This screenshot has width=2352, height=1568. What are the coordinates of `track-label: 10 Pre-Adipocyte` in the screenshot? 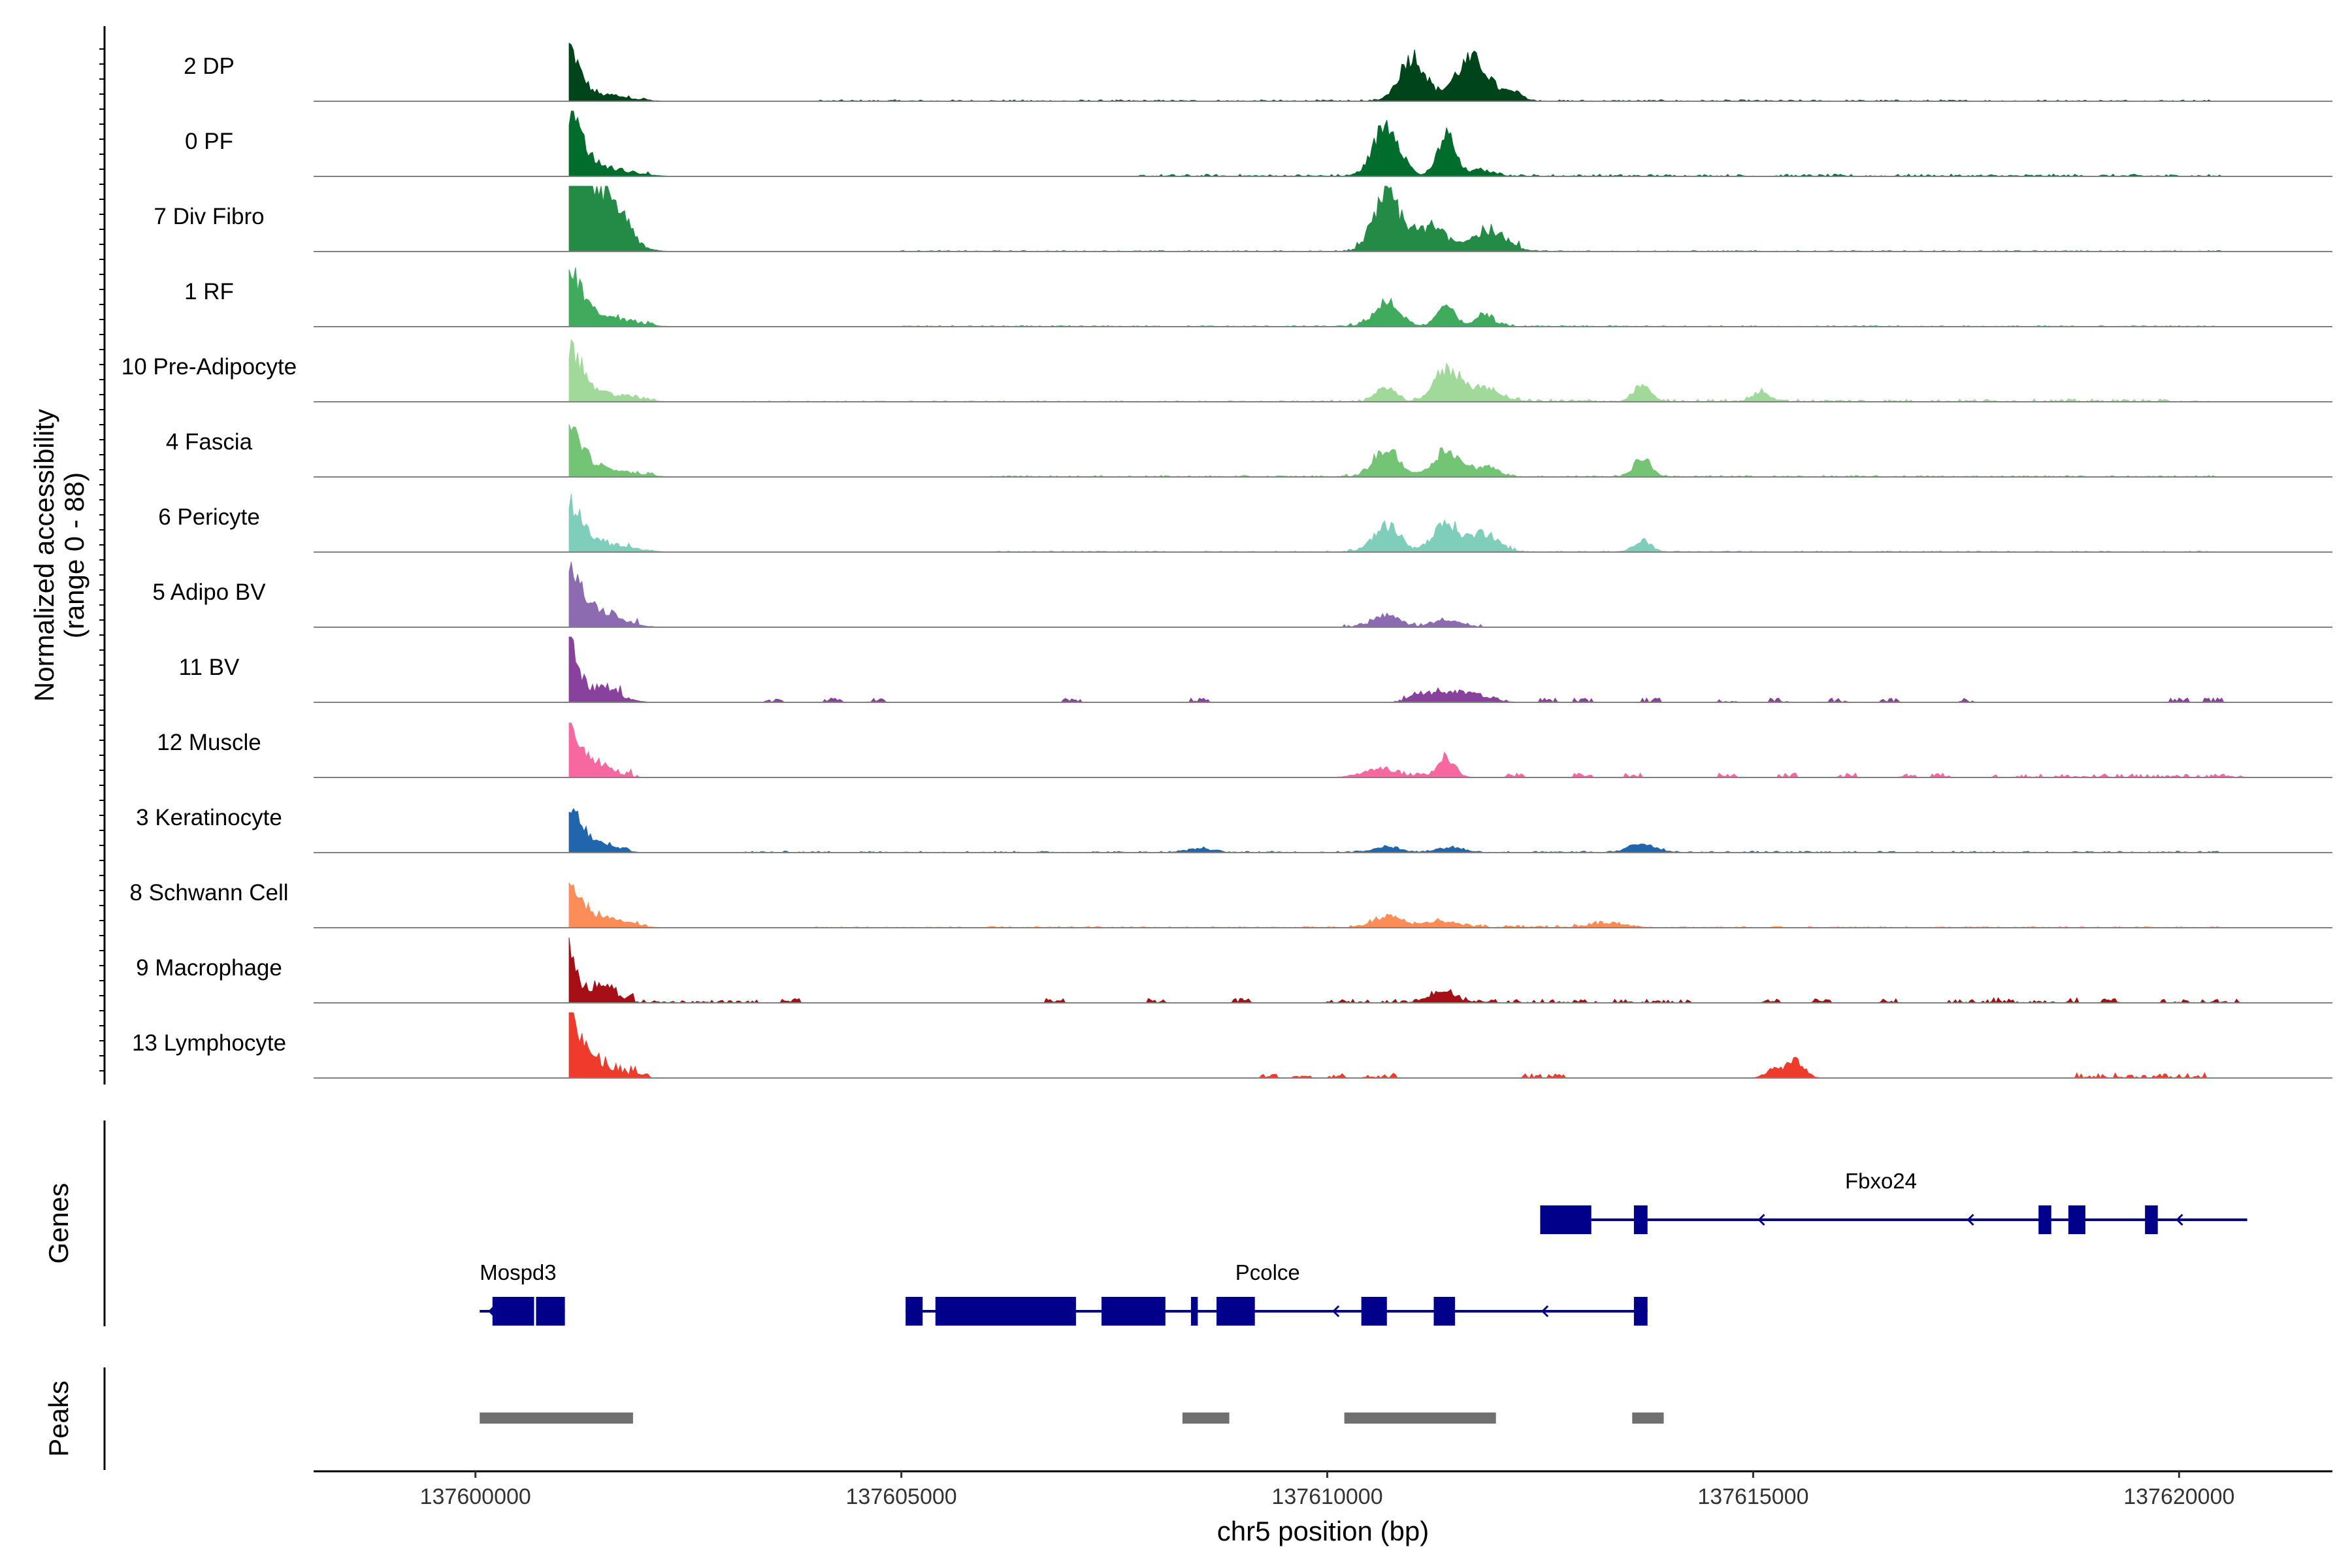 It's located at (209, 367).